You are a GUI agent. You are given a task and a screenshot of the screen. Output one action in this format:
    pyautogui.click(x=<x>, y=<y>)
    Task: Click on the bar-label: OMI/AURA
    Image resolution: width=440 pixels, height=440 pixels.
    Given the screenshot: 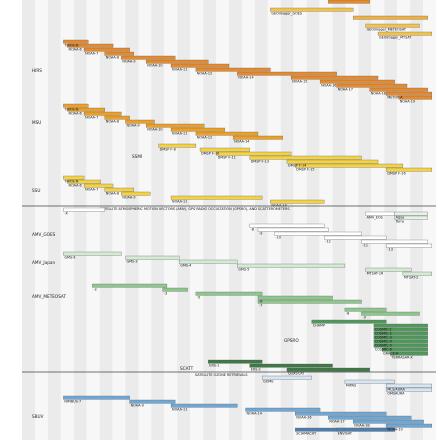 What is the action you would take?
    pyautogui.click(x=396, y=393)
    